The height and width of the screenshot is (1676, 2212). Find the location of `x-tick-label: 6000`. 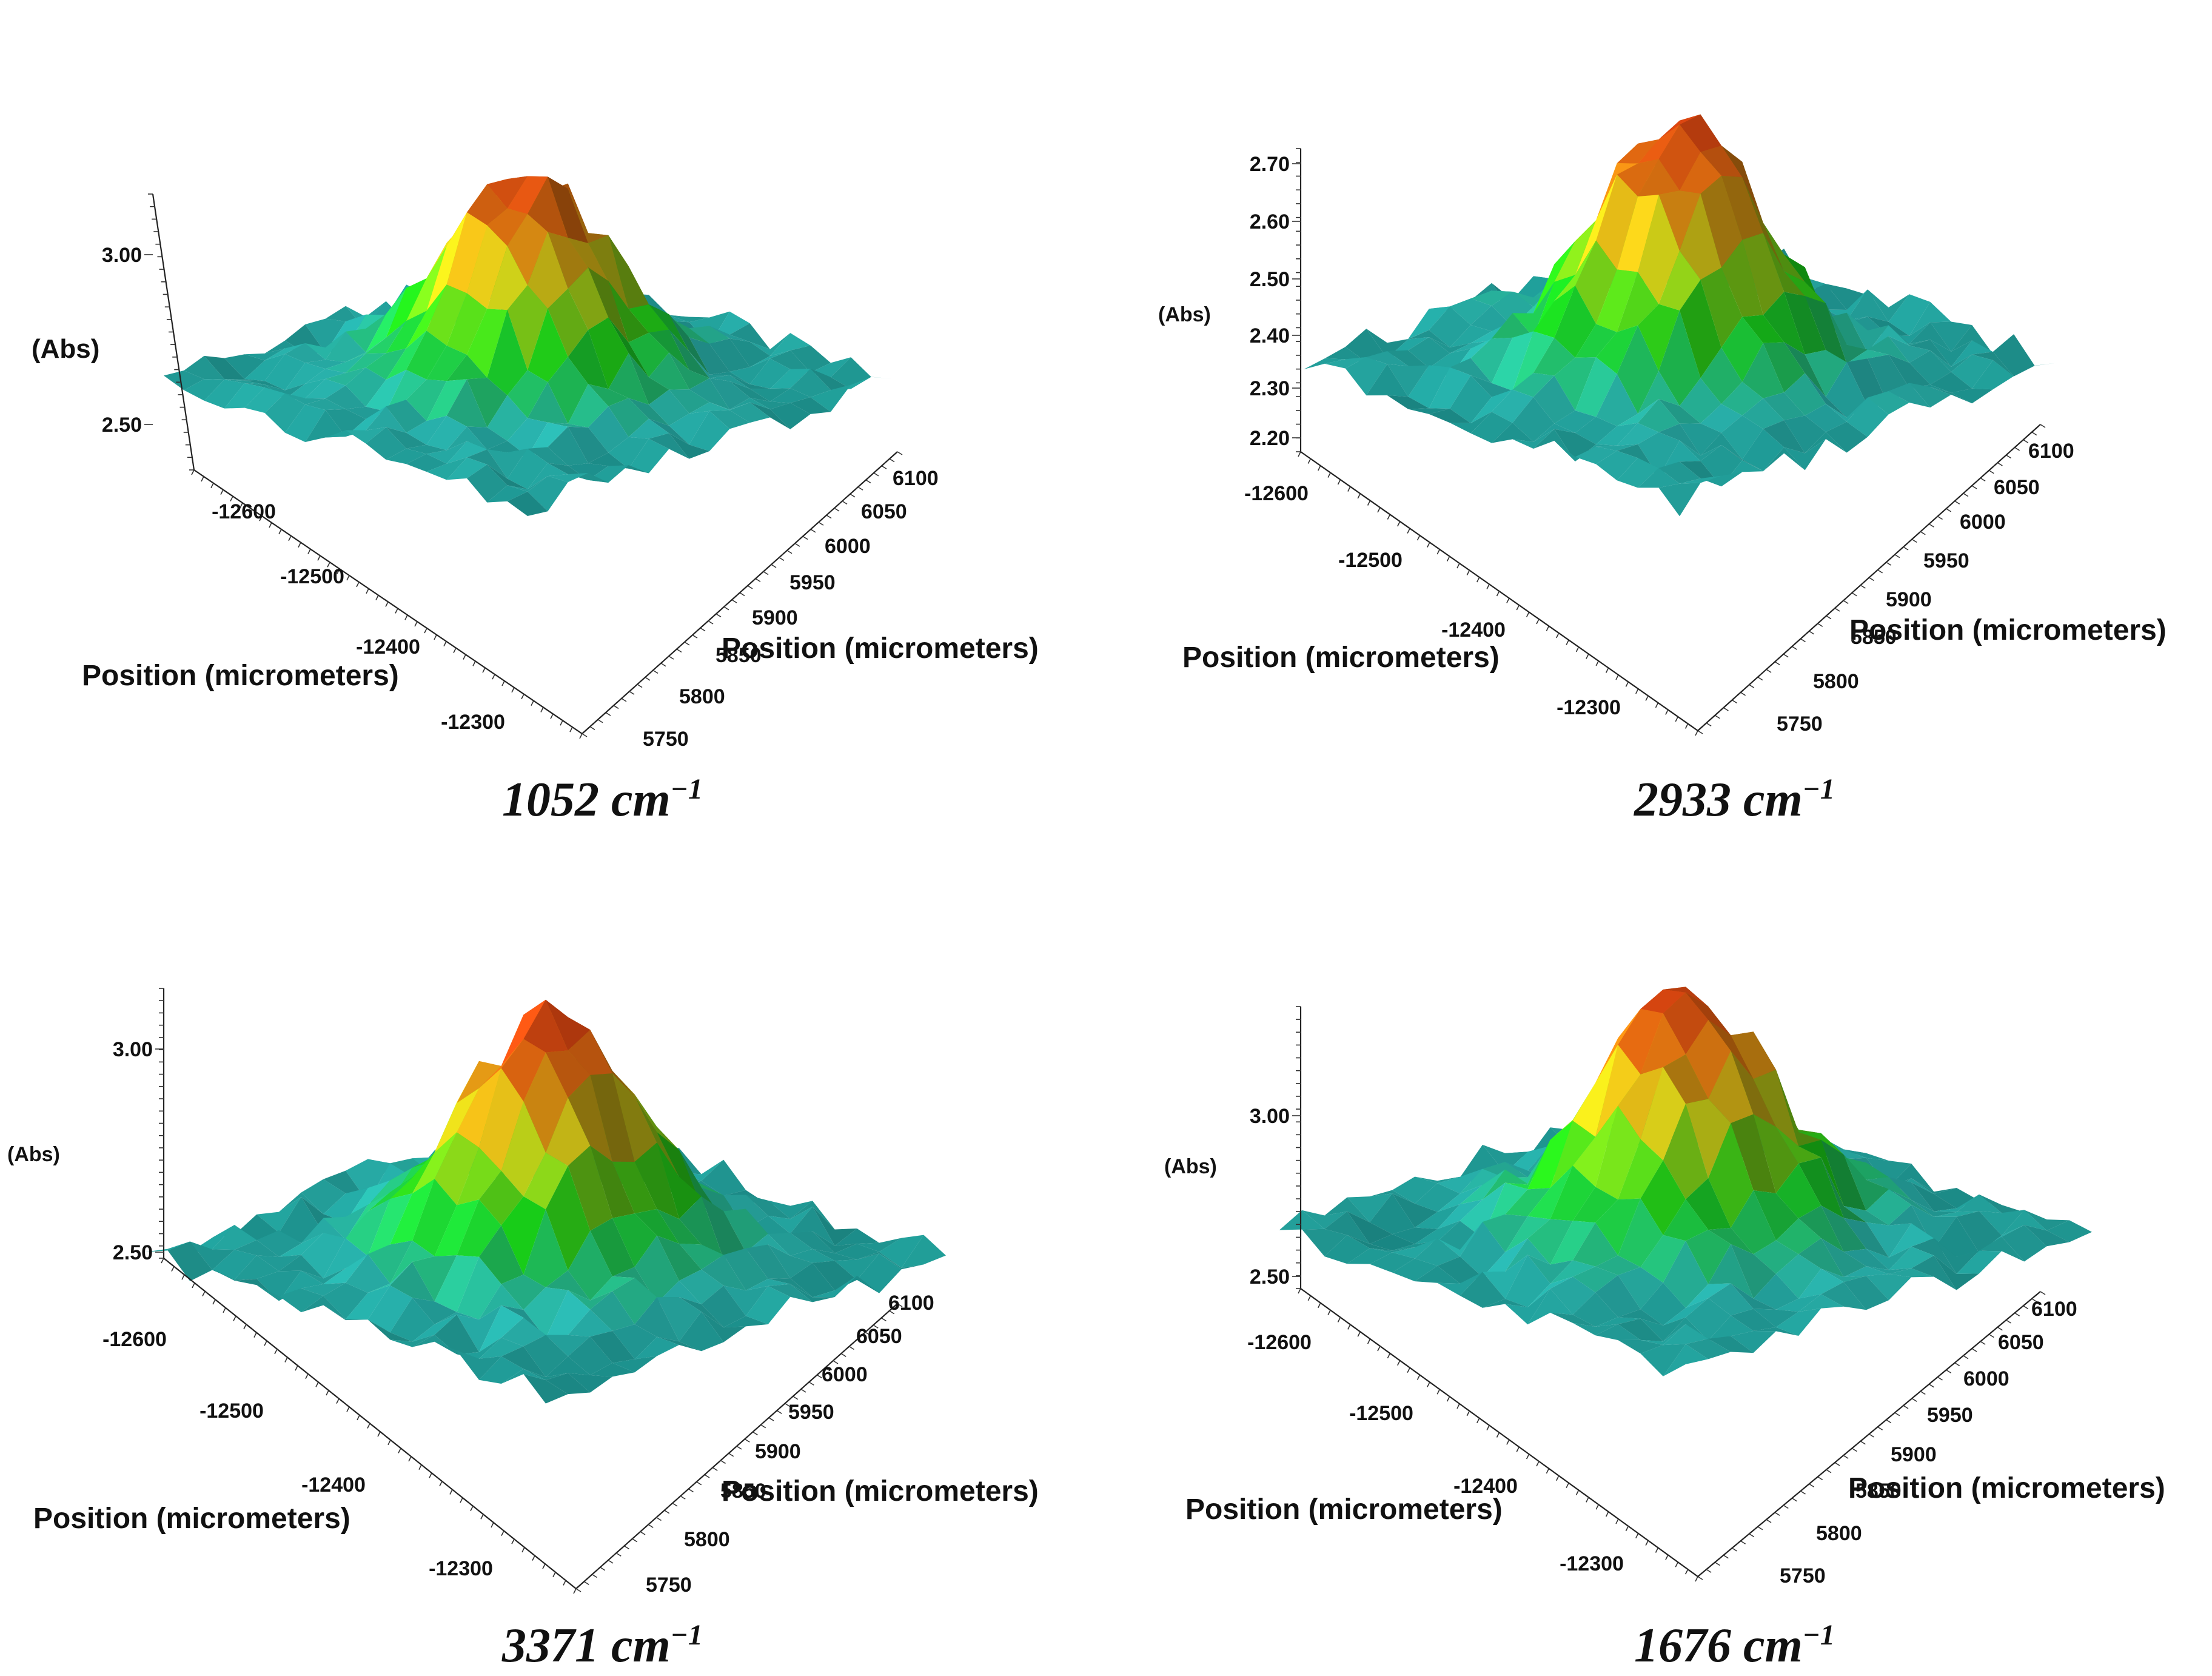

x-tick-label: 6000 is located at coordinates (1983, 522).